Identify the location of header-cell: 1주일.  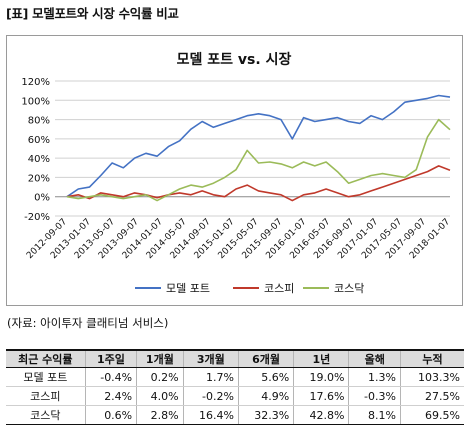
(110, 358).